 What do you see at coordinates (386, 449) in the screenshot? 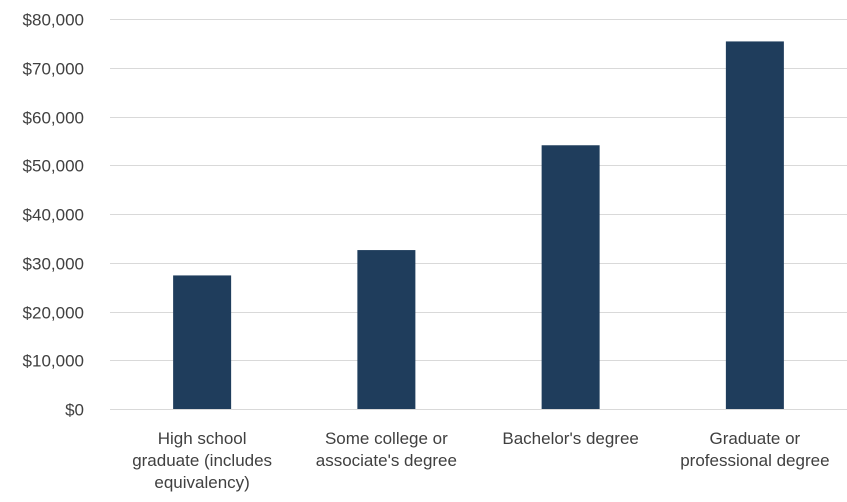
I see `x-category-label: Some college or associate's degree` at bounding box center [386, 449].